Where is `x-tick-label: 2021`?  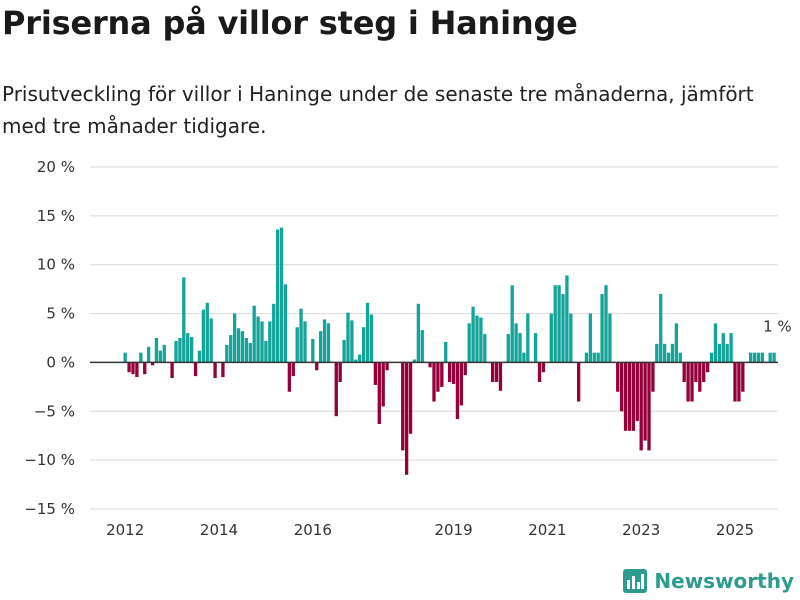 x-tick-label: 2021 is located at coordinates (547, 530).